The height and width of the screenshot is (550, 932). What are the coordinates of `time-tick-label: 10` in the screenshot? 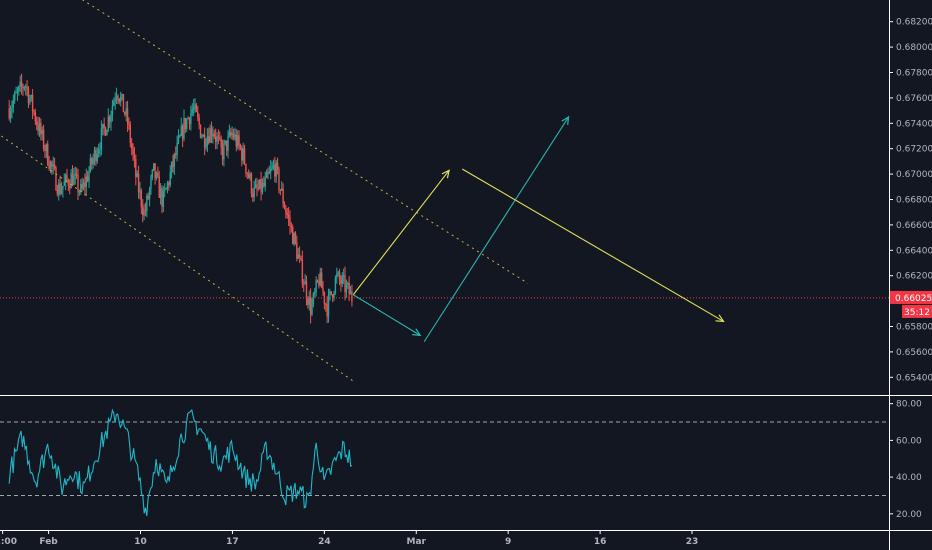 It's located at (140, 542).